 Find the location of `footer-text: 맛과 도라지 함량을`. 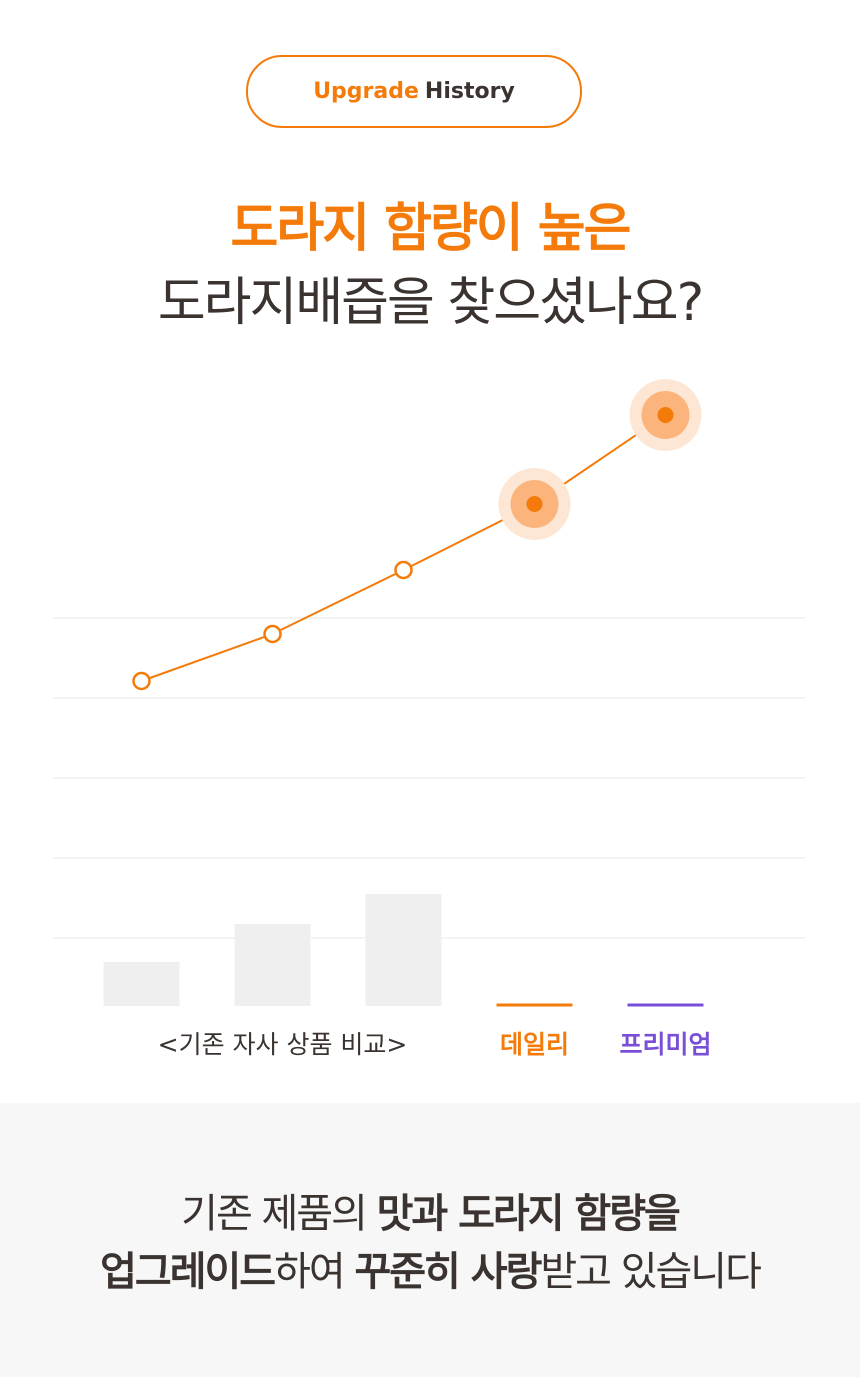

footer-text: 맛과 도라지 함량을 is located at coordinates (528, 1214).